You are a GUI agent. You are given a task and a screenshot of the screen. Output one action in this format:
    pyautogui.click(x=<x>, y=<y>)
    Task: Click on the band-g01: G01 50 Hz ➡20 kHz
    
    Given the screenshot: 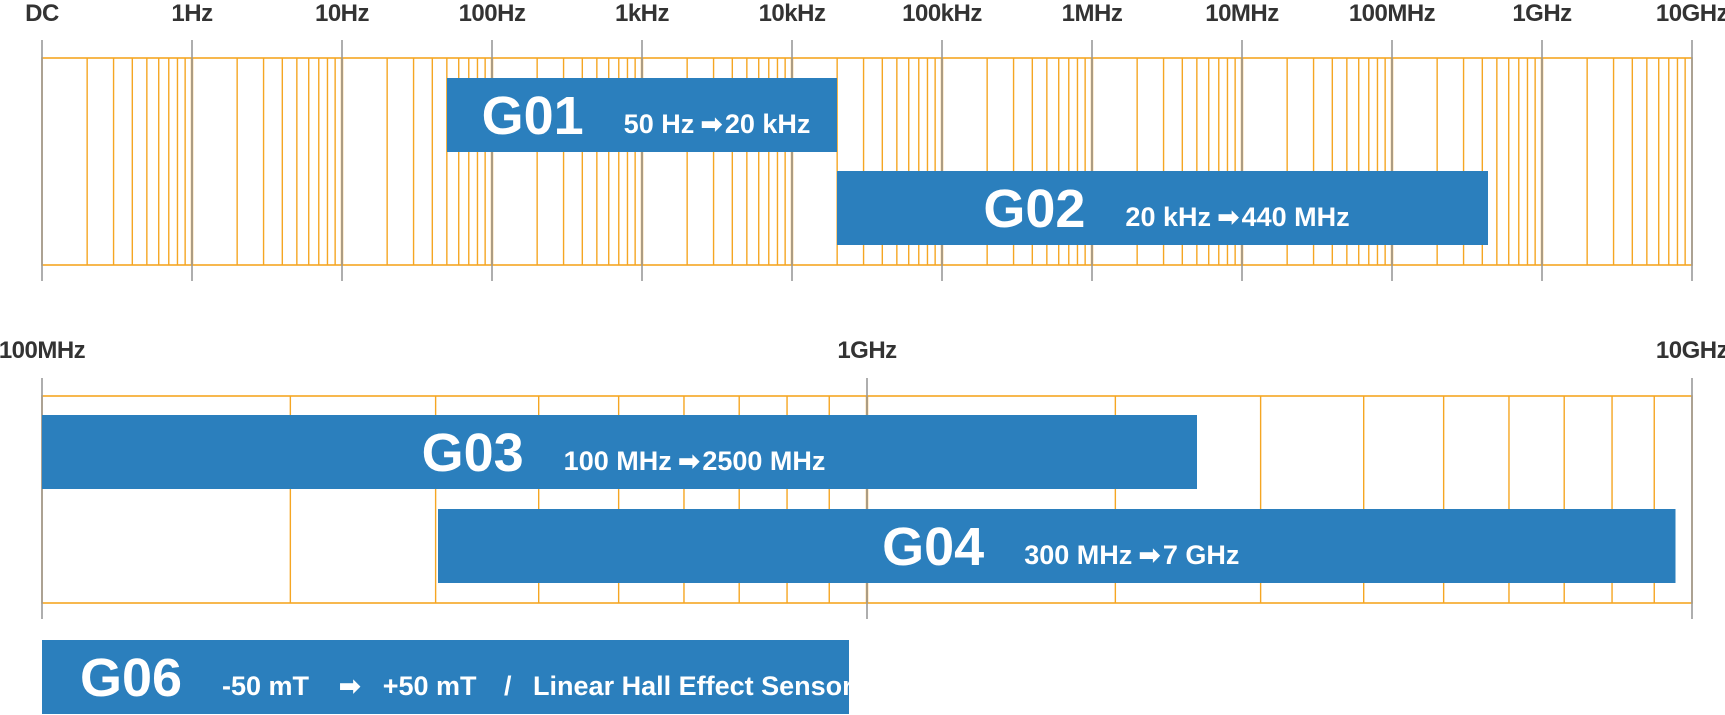 What is the action you would take?
    pyautogui.click(x=642, y=115)
    